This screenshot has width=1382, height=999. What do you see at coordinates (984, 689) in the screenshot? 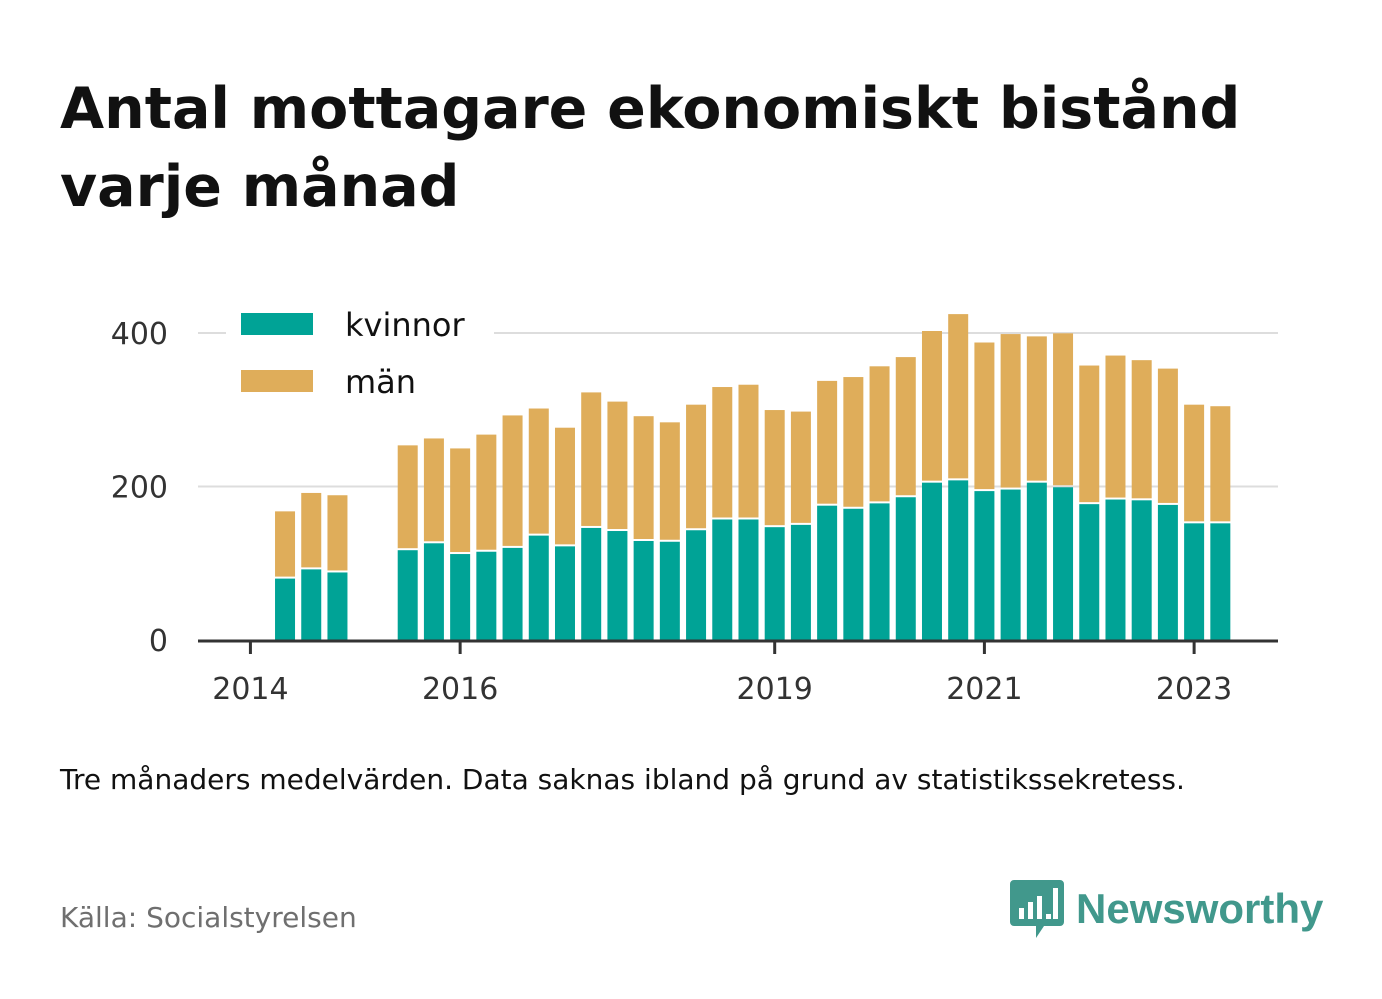
I see `x-tick-label: 2021` at bounding box center [984, 689].